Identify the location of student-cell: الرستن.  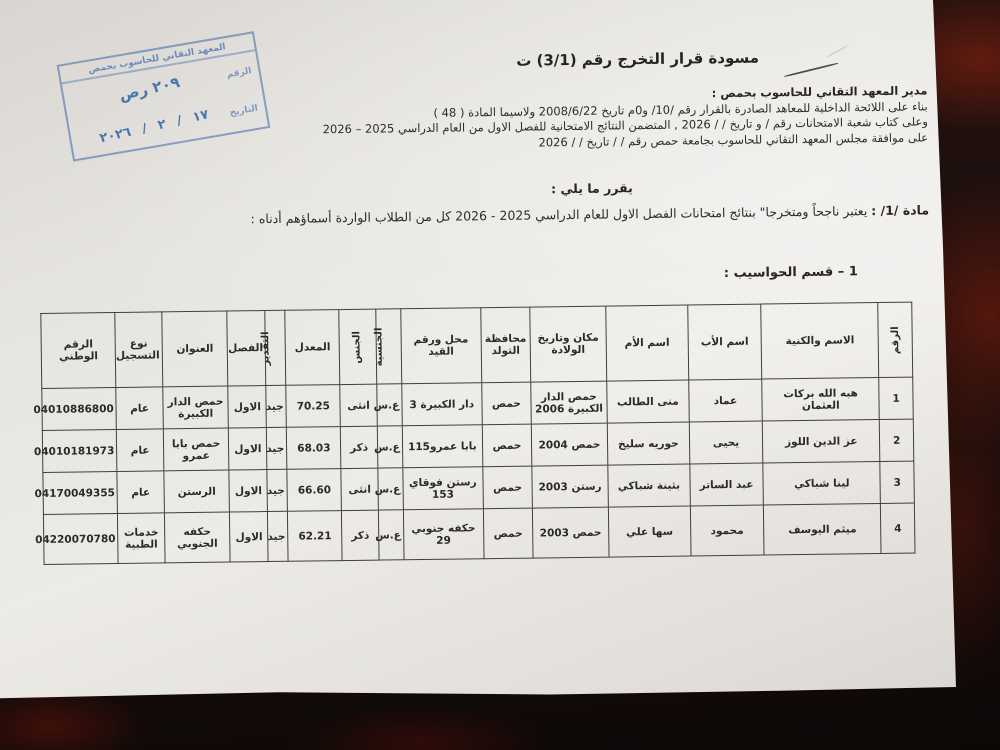
(196, 491).